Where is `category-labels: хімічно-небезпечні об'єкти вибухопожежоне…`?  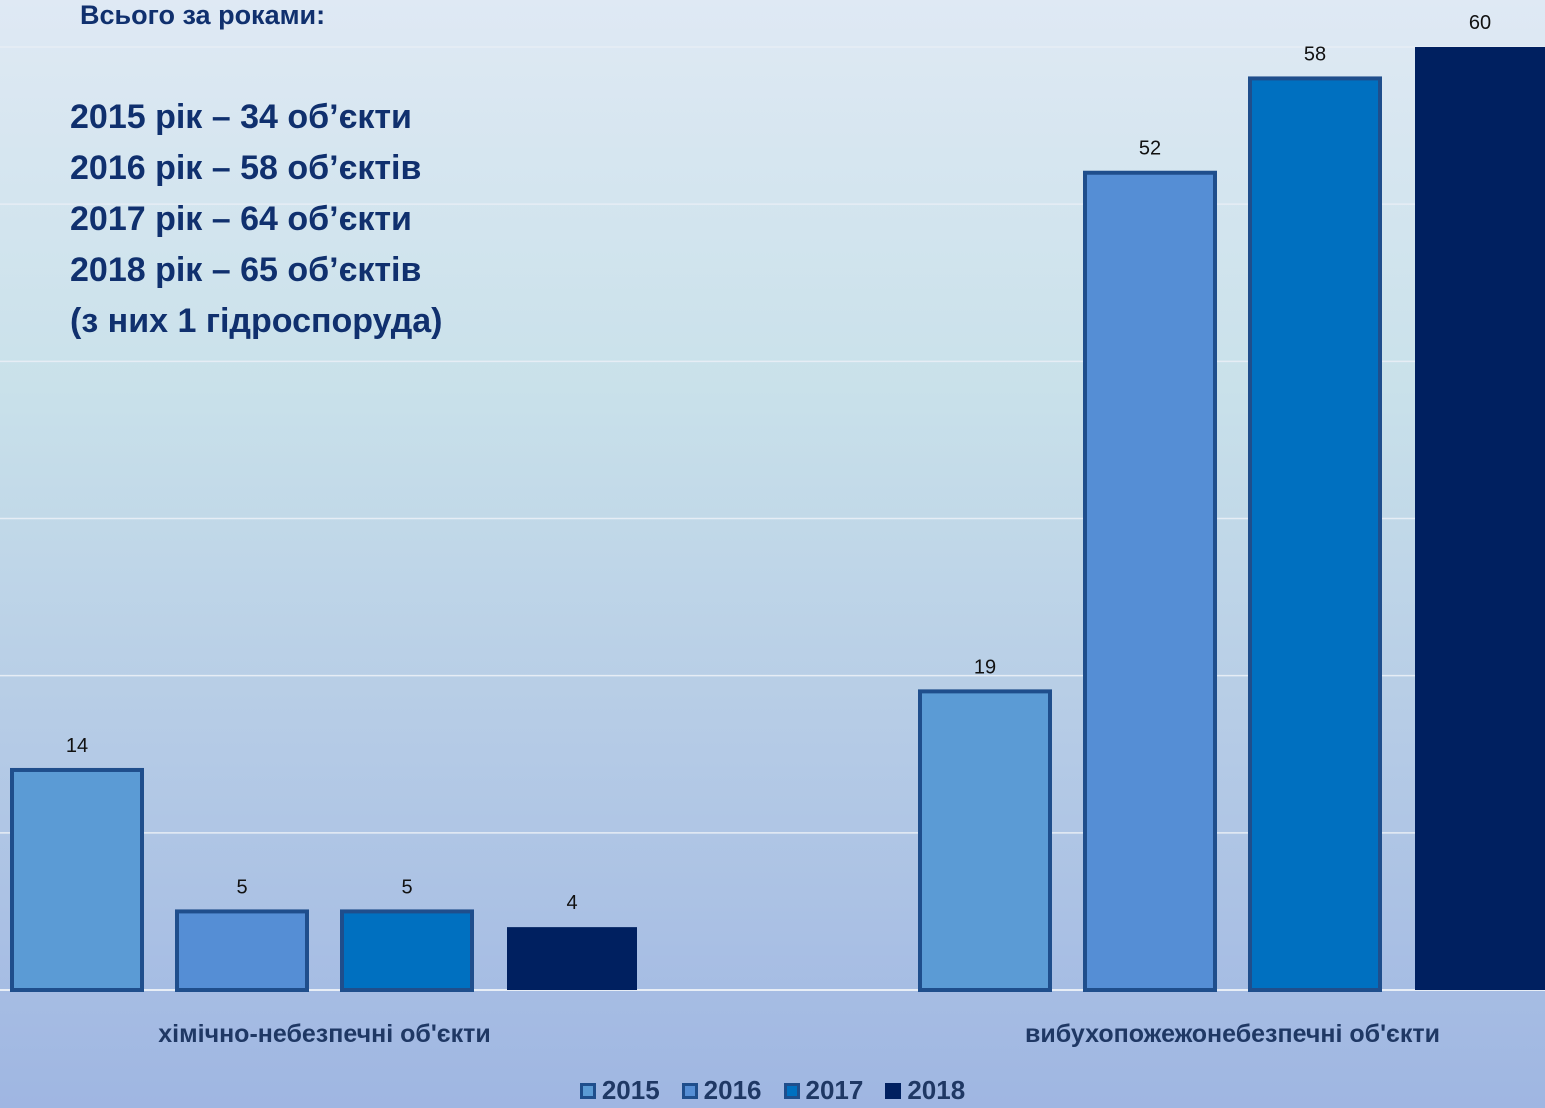 category-labels: хімічно-небезпечні об'єкти вибухопожежоне… is located at coordinates (799, 1034).